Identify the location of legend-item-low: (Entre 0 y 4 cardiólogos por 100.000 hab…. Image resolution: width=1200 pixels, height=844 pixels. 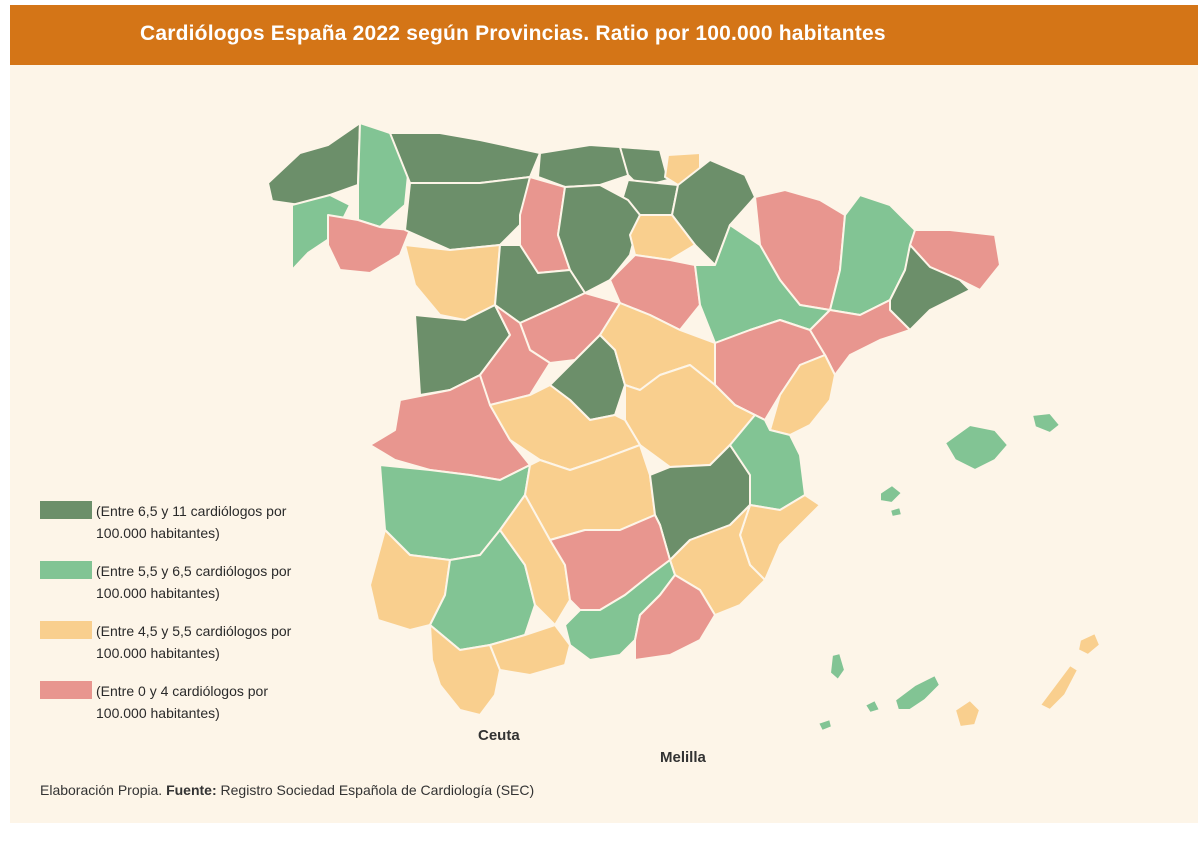
(188, 705).